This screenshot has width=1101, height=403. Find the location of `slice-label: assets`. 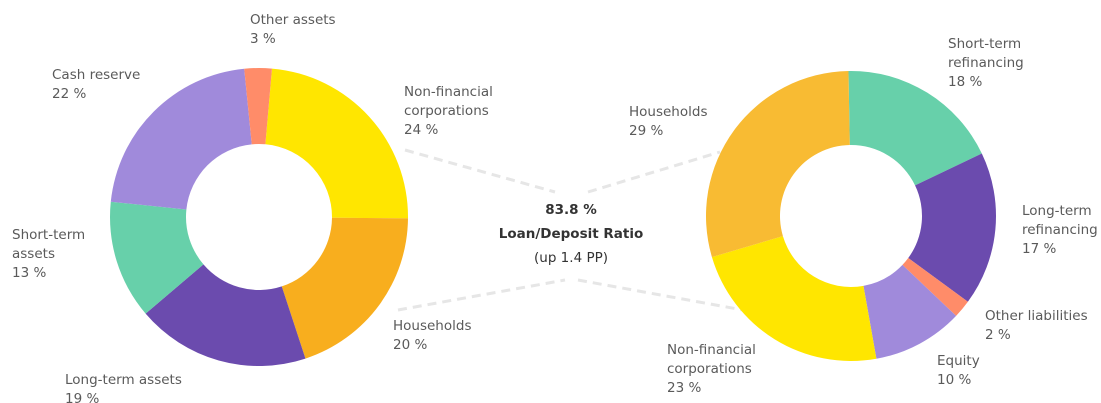

slice-label: assets is located at coordinates (33, 254).